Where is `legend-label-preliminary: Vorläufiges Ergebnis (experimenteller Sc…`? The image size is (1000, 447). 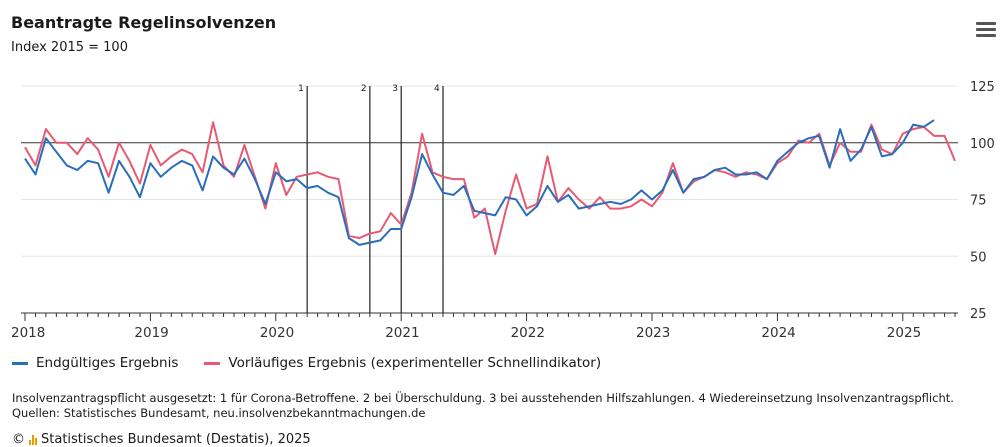 legend-label-preliminary: Vorläufiges Ergebnis (experimenteller Sc… is located at coordinates (415, 363).